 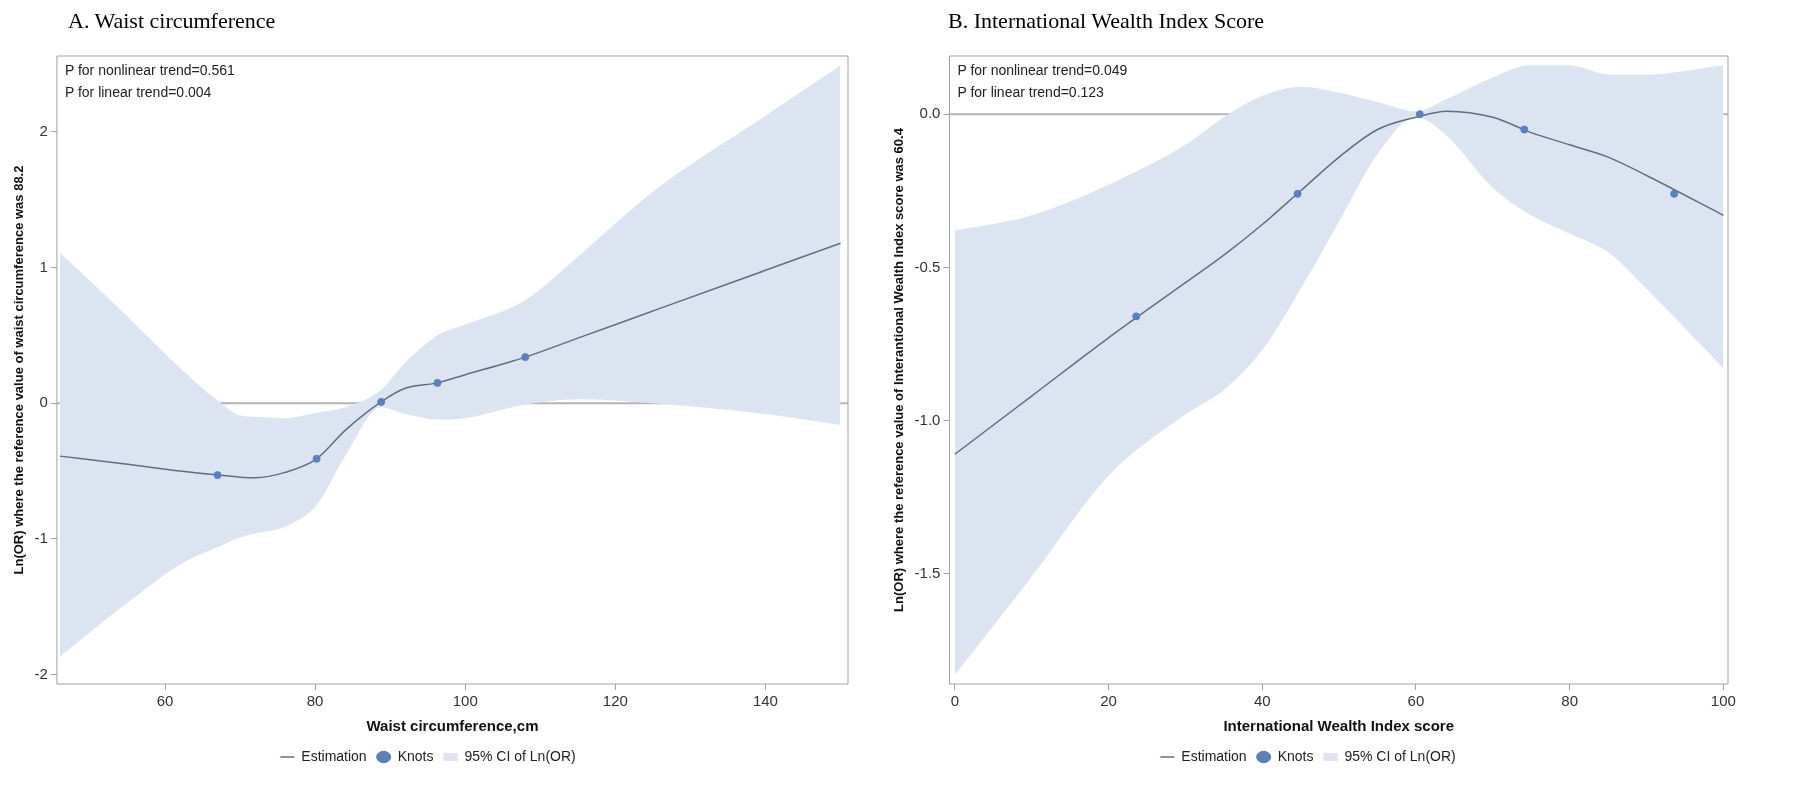 I want to click on annotation: P for nonlinear trend=0.561, so click(x=149, y=69).